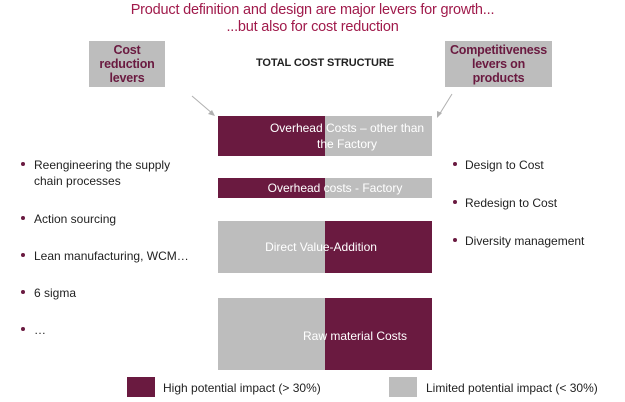 The height and width of the screenshot is (402, 625). What do you see at coordinates (525, 241) in the screenshot?
I see `list-item: Diversity management` at bounding box center [525, 241].